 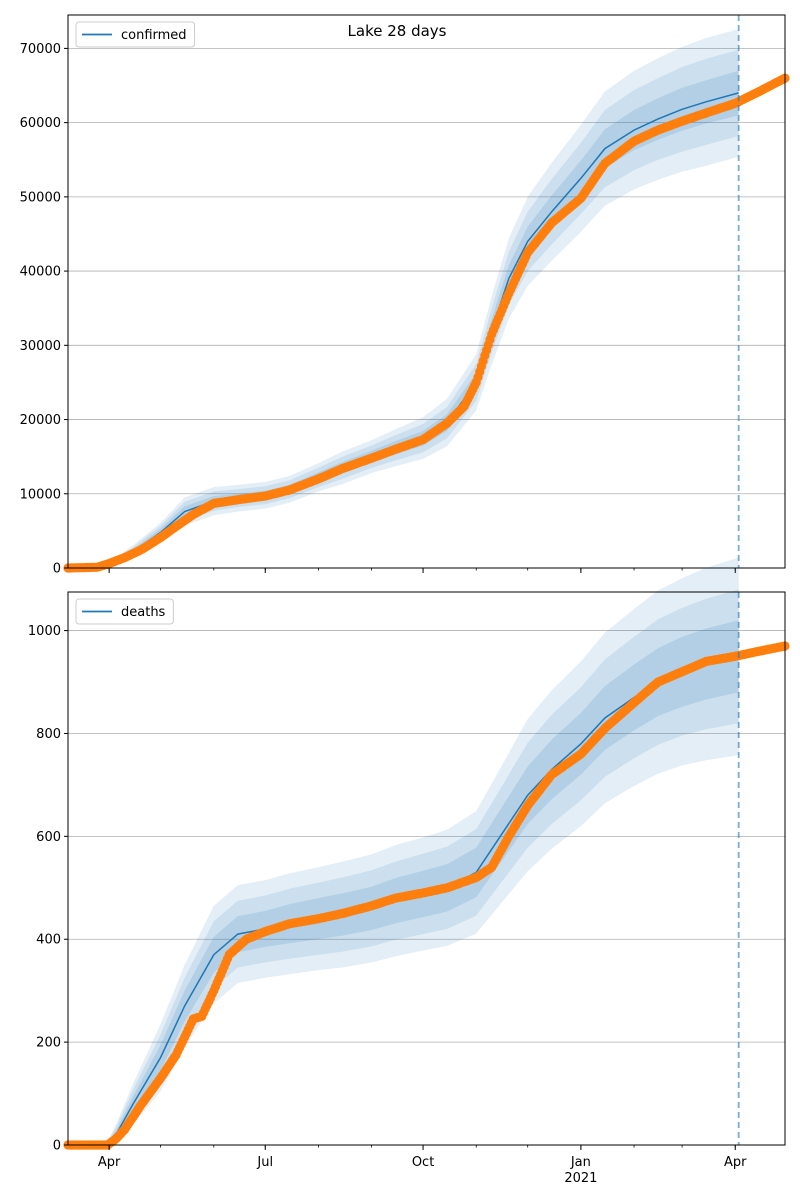 I want to click on y-tick-label: 10000, so click(x=40, y=494).